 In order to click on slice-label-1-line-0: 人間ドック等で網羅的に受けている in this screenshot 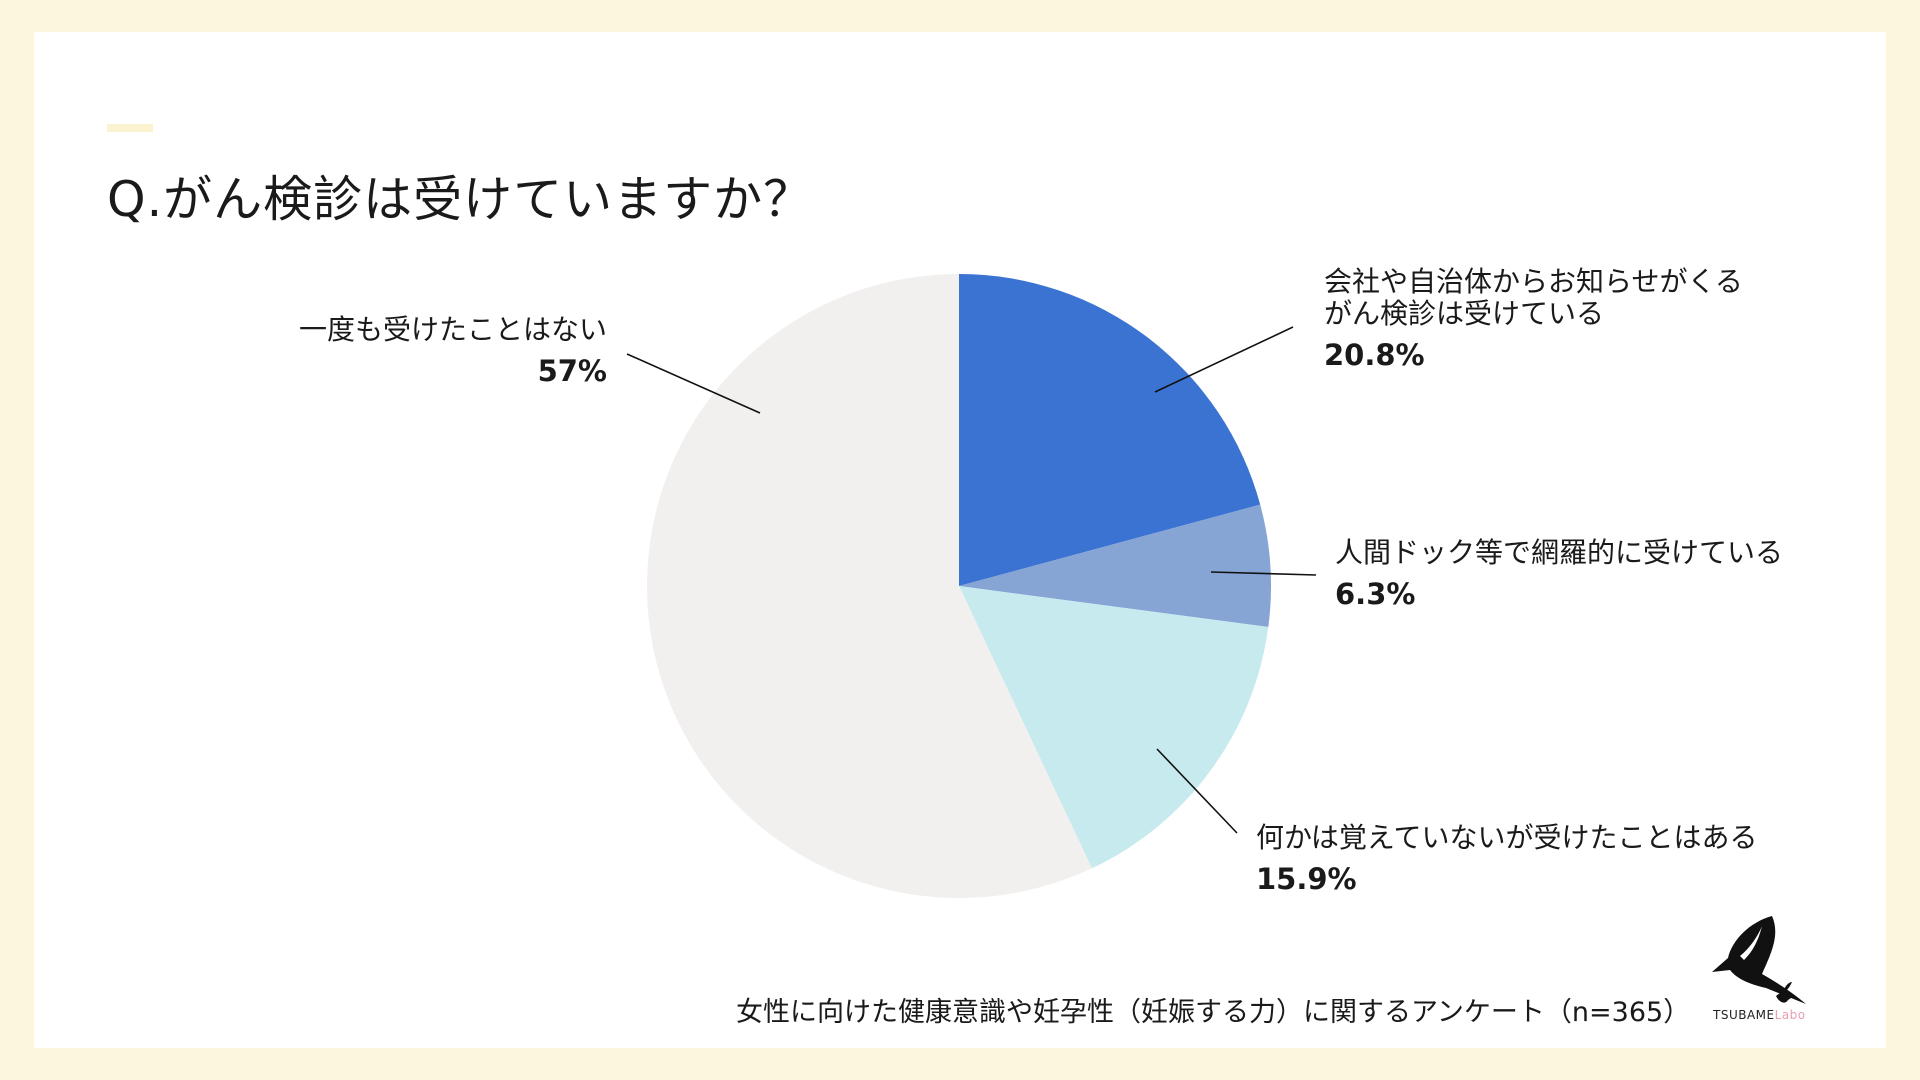, I will do `click(1559, 552)`.